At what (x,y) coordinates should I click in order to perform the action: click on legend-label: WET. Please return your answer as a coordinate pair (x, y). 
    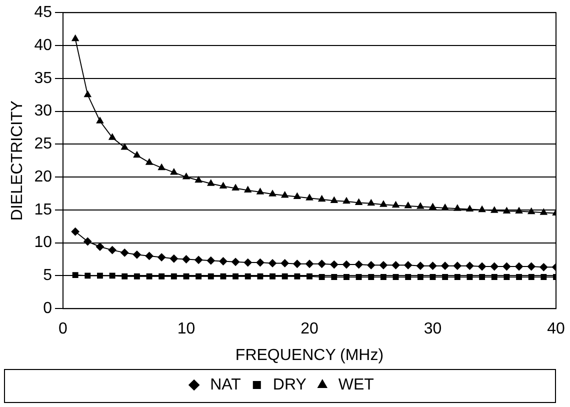
    Looking at the image, I should click on (356, 385).